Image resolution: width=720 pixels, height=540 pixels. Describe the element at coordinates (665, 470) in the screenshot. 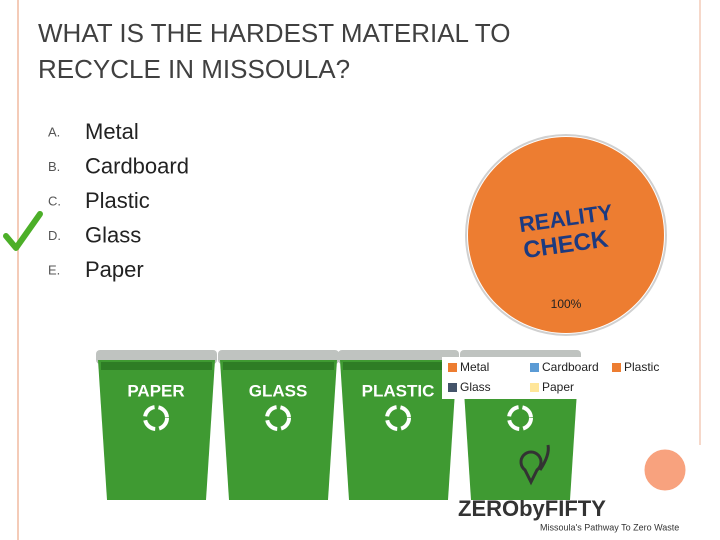

I see `ornament` at that location.